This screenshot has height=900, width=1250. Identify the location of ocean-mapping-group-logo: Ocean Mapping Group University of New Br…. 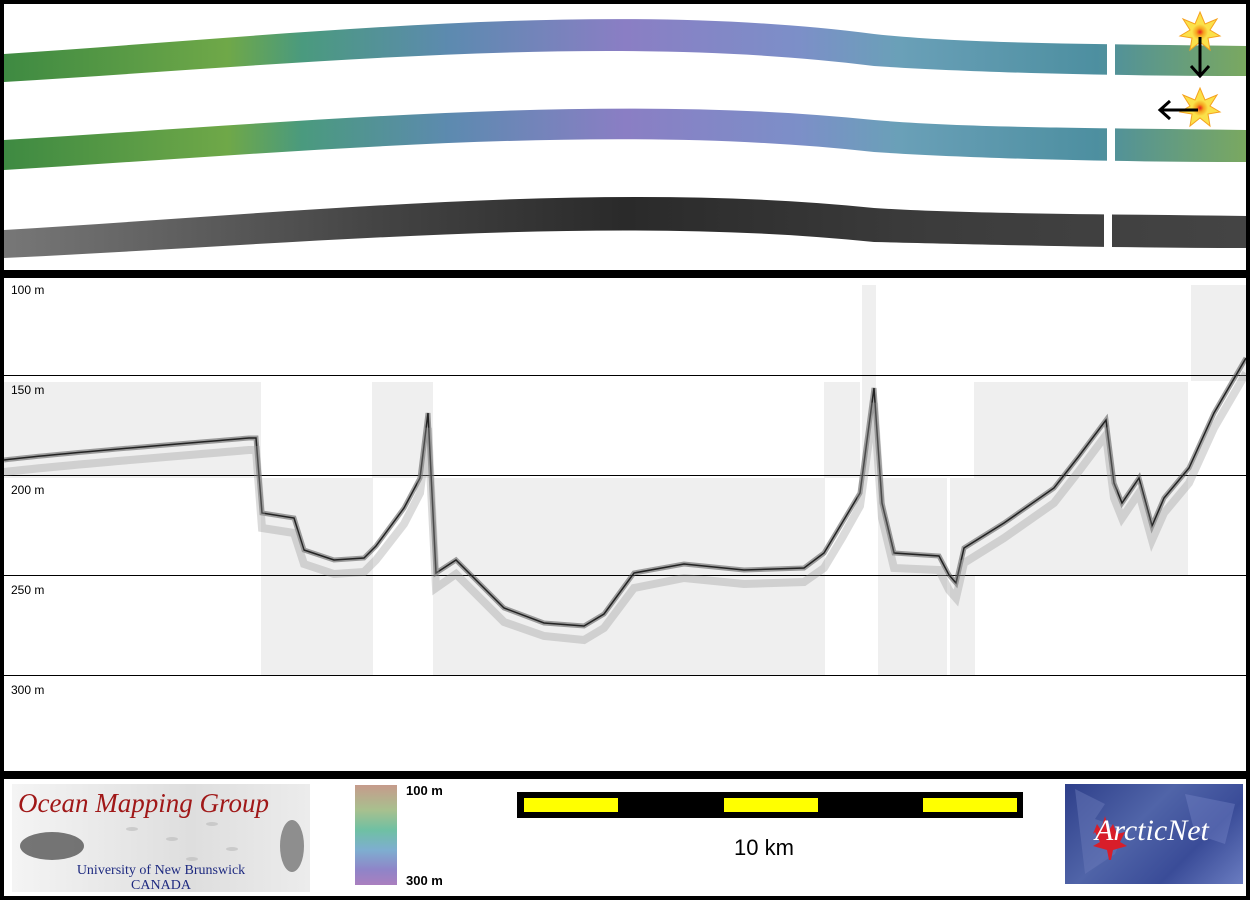
(161, 838).